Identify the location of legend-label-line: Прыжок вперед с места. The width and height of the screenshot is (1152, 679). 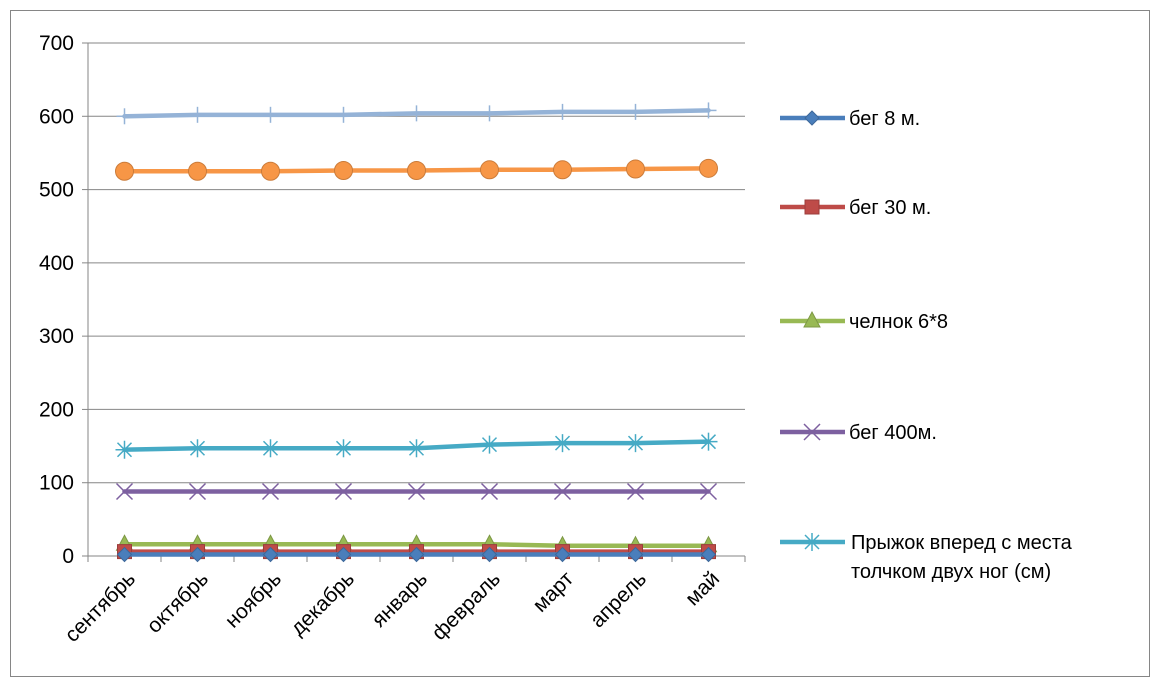
(962, 543).